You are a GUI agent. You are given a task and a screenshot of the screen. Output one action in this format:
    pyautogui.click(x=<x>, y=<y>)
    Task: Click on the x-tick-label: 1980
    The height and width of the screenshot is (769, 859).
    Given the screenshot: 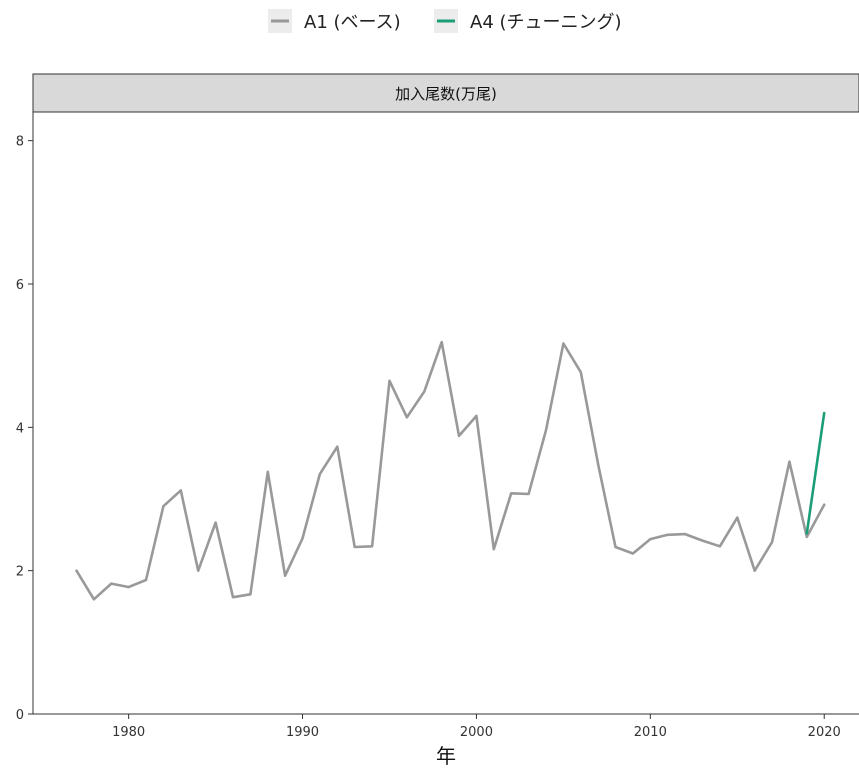 What is the action you would take?
    pyautogui.click(x=128, y=732)
    